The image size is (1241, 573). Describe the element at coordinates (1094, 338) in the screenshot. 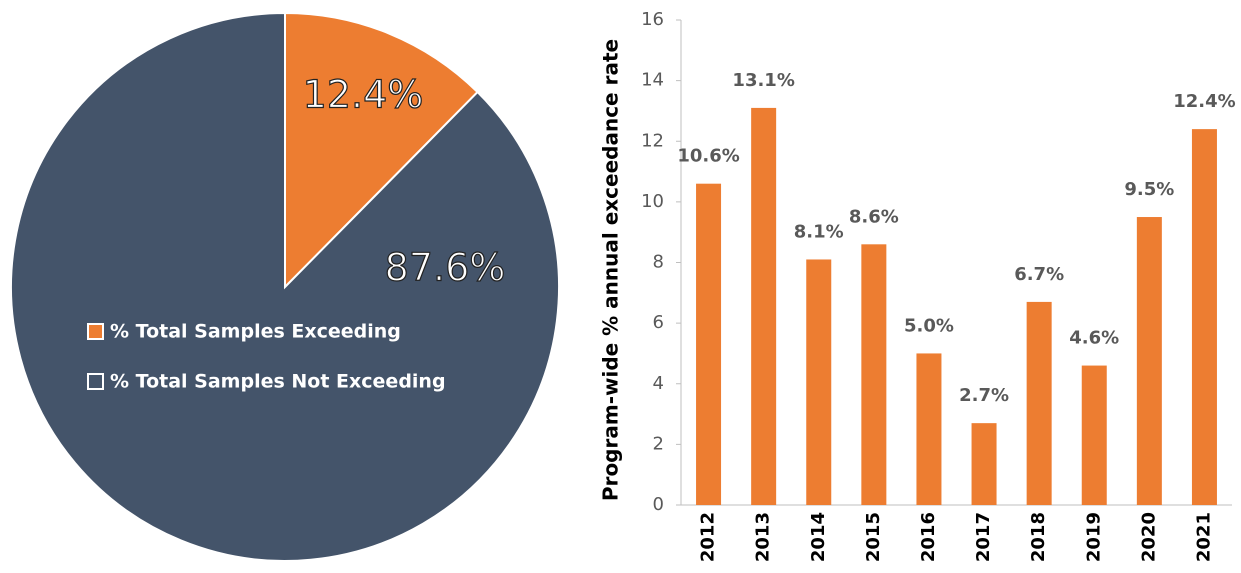

I see `data-label: 4.6%` at that location.